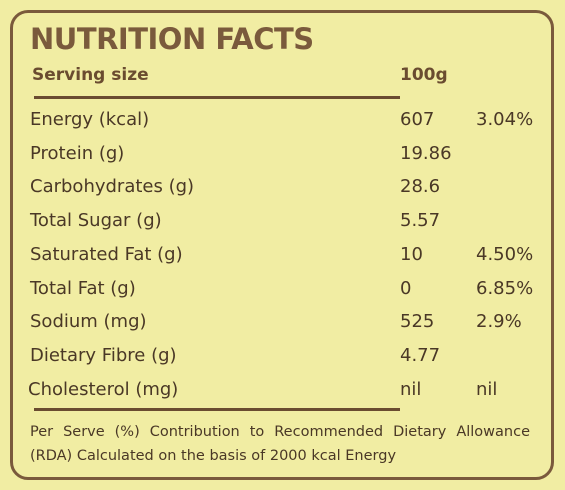  I want to click on serving-label: Serving size, so click(90, 75).